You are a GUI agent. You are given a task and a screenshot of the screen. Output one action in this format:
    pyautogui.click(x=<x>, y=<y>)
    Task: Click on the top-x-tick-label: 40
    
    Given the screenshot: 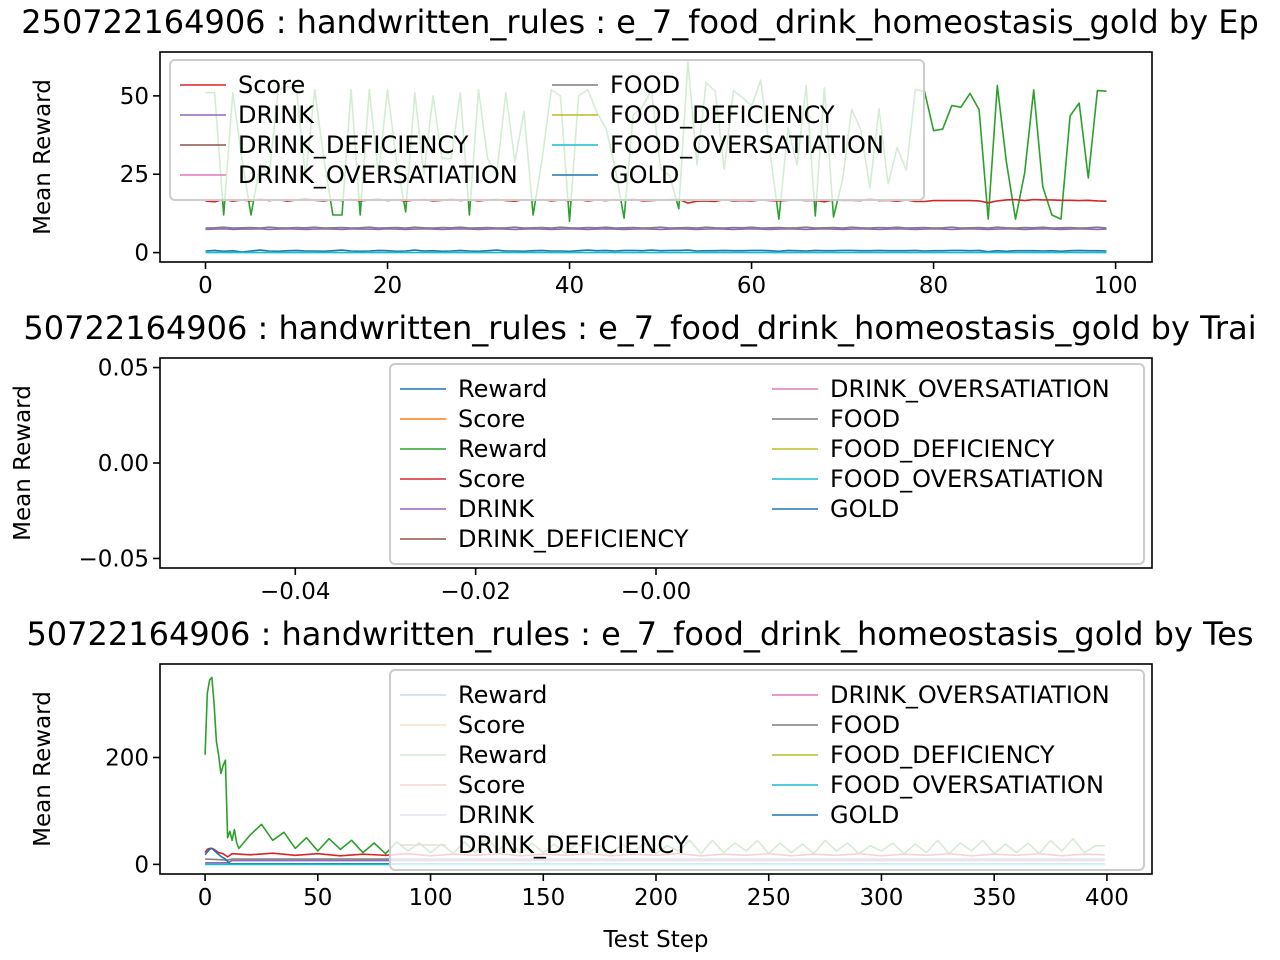 What is the action you would take?
    pyautogui.click(x=569, y=286)
    